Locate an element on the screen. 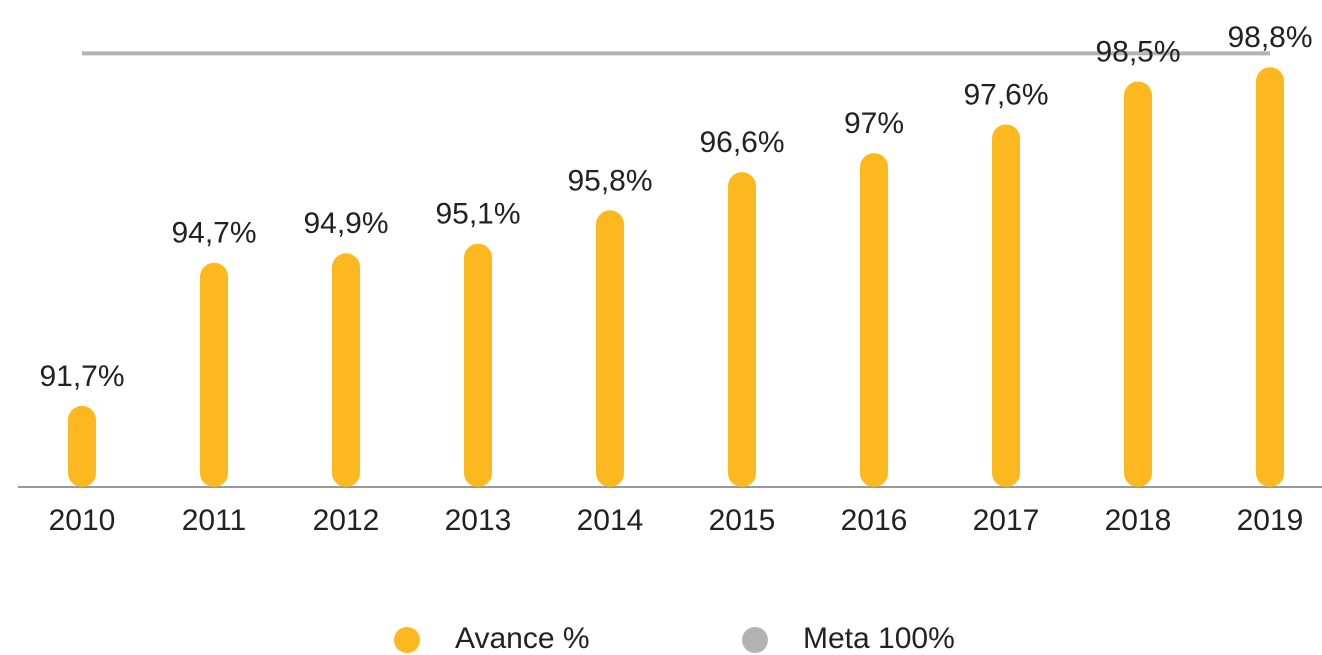  value-label: 94,9% is located at coordinates (345, 223).